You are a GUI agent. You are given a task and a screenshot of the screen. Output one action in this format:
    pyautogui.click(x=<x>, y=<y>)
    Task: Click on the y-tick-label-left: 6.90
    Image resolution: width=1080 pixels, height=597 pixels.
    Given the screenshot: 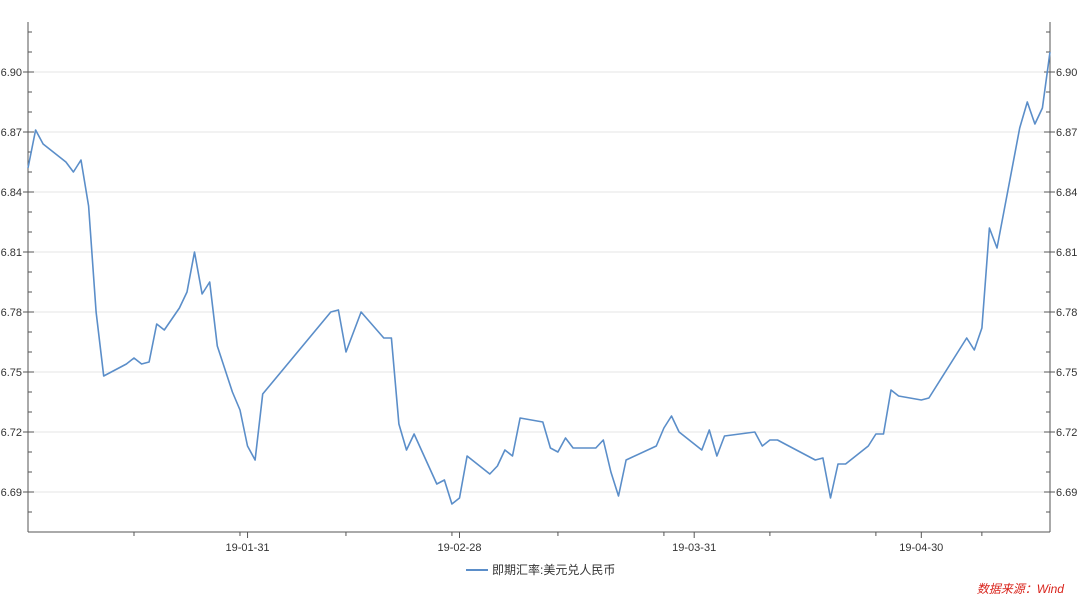 What is the action you would take?
    pyautogui.click(x=11, y=73)
    